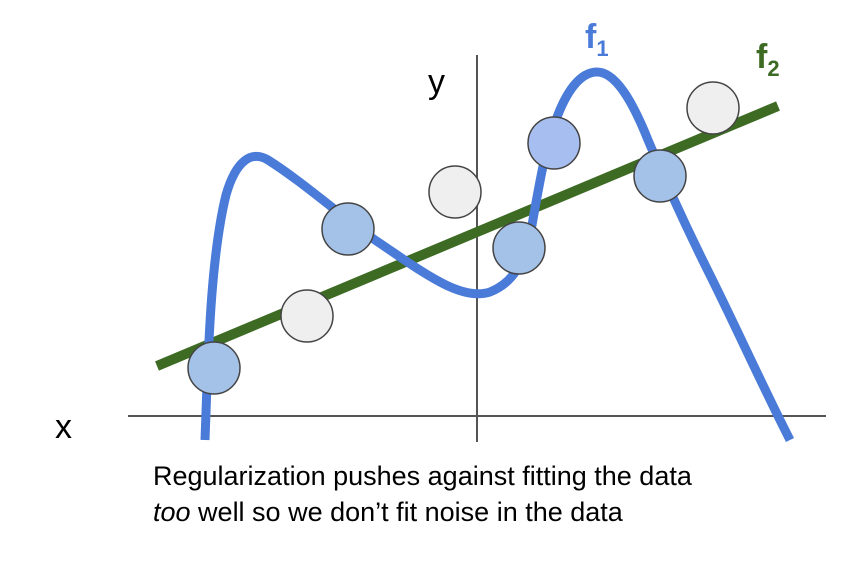 Image resolution: width=860 pixels, height=562 pixels. I want to click on f1-label: f1, so click(597, 39).